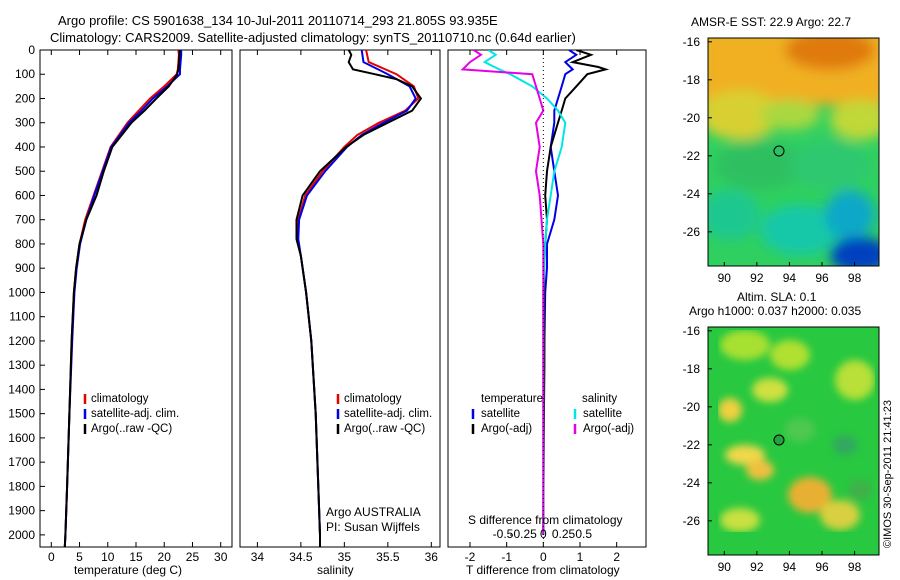  Describe the element at coordinates (22, 317) in the screenshot. I see `y-tick-label: 1100` at that location.